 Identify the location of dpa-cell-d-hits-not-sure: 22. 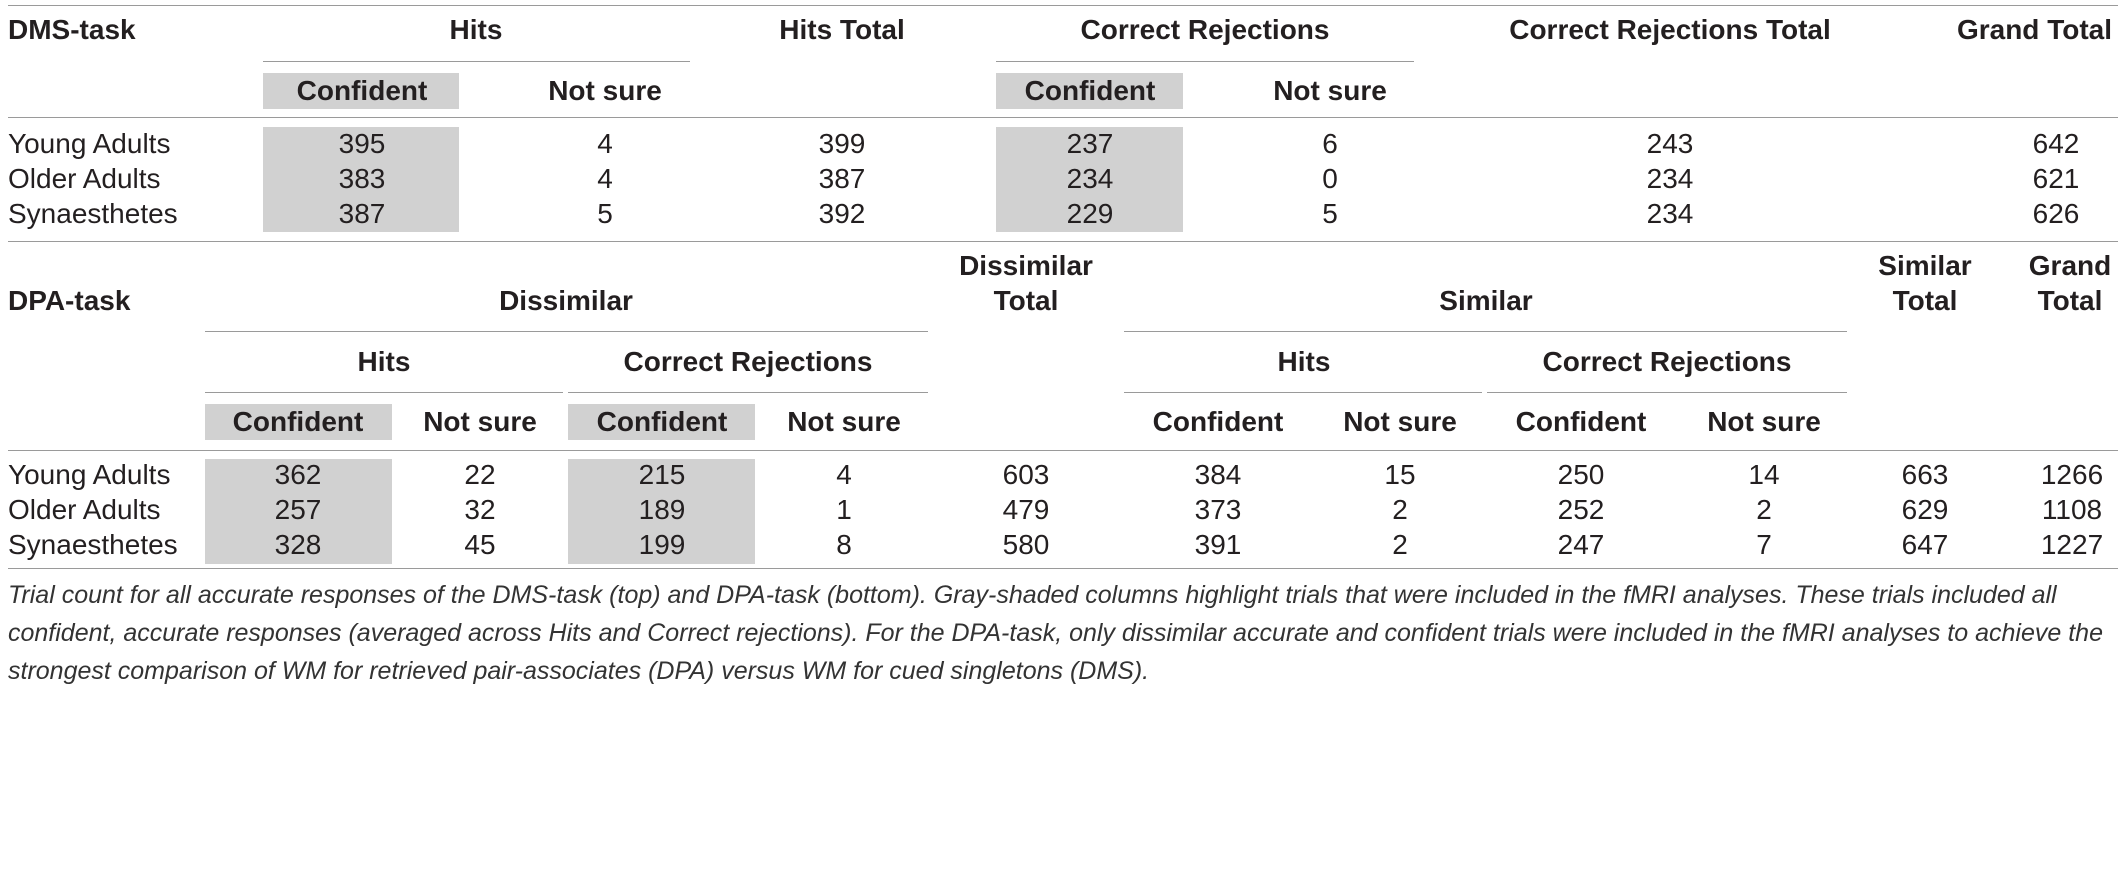
(480, 474).